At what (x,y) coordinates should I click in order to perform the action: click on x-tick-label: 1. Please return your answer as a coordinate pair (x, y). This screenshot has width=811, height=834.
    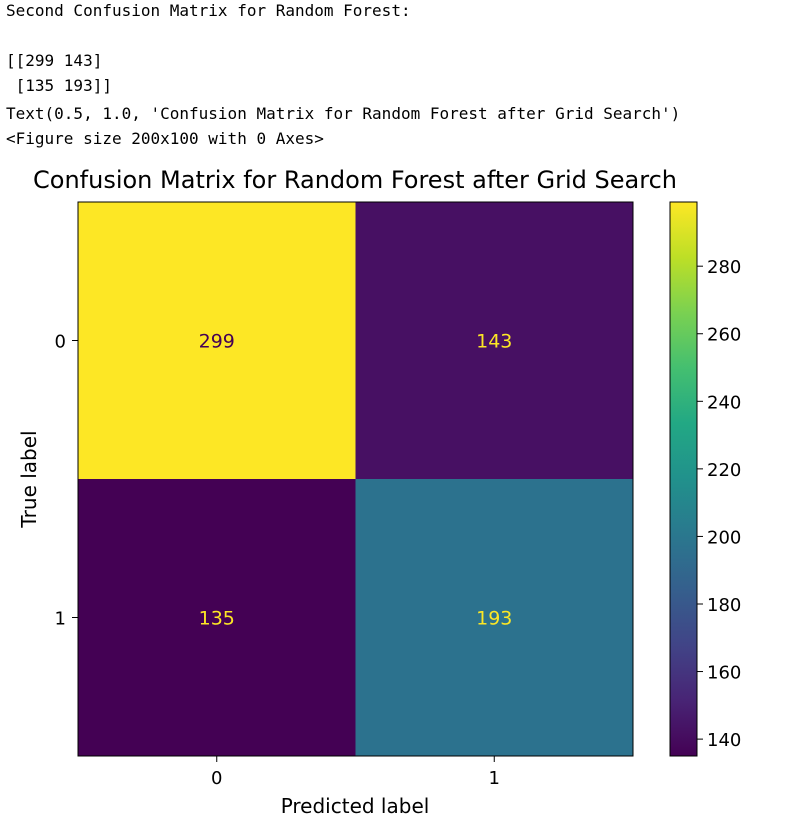
    Looking at the image, I should click on (494, 778).